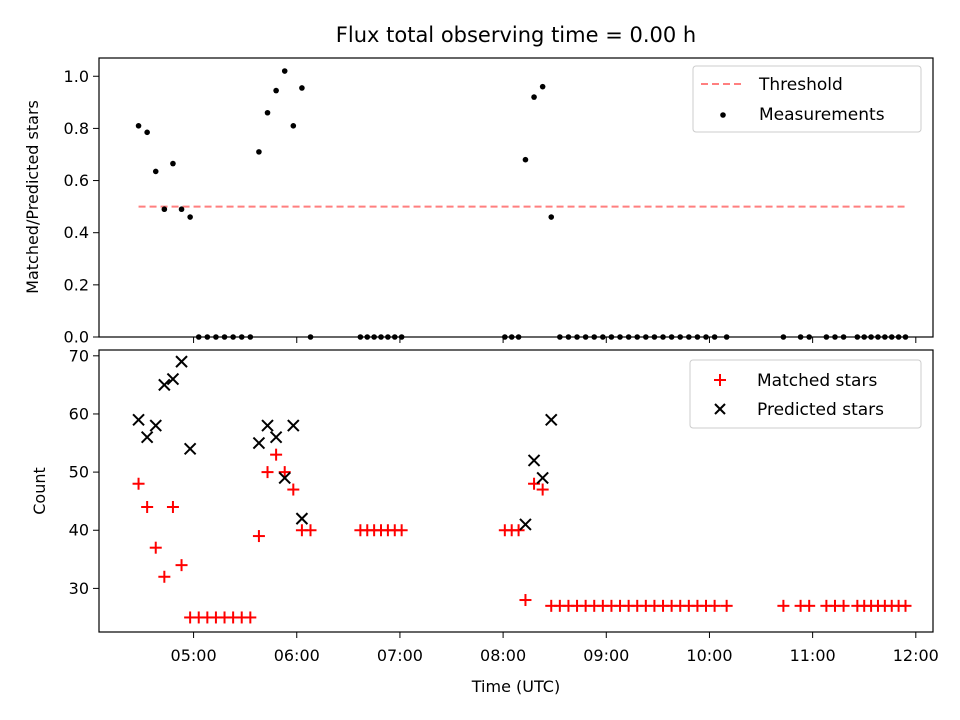  Describe the element at coordinates (297, 655) in the screenshot. I see `x-tick-label: 06:00` at that location.